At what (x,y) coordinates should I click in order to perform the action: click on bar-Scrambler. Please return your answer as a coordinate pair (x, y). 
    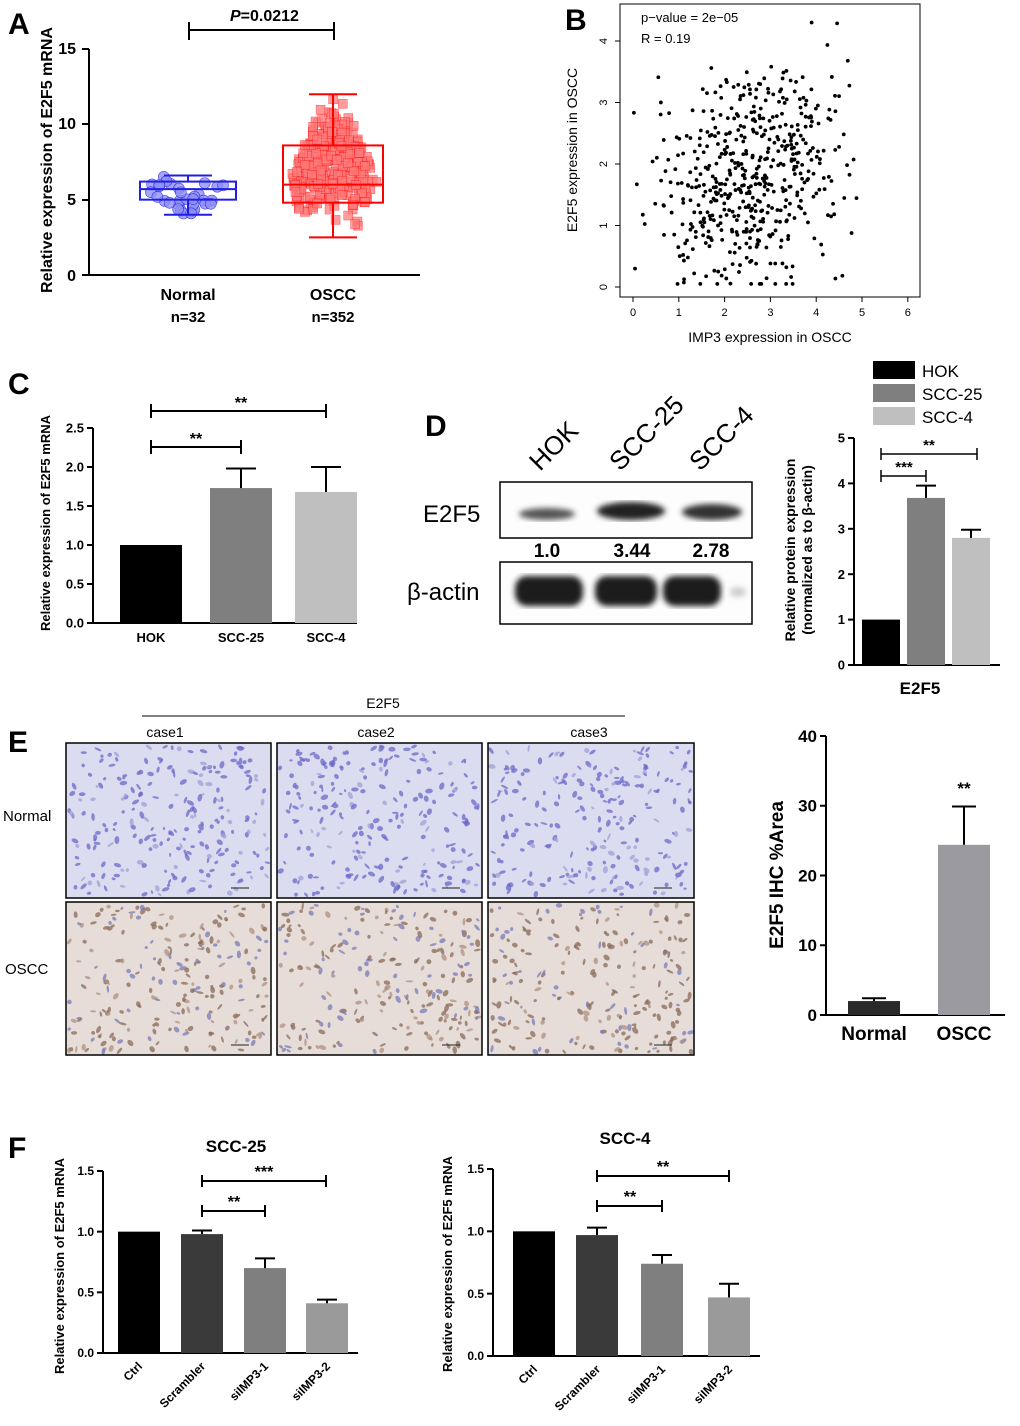
    Looking at the image, I should click on (202, 1293).